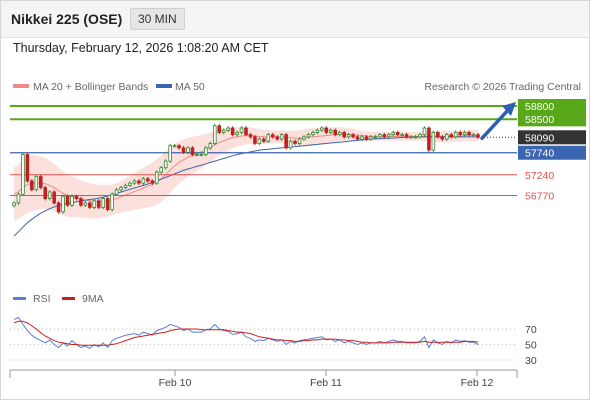  What do you see at coordinates (164, 86) in the screenshot?
I see `ma50-legend-swatch` at bounding box center [164, 86].